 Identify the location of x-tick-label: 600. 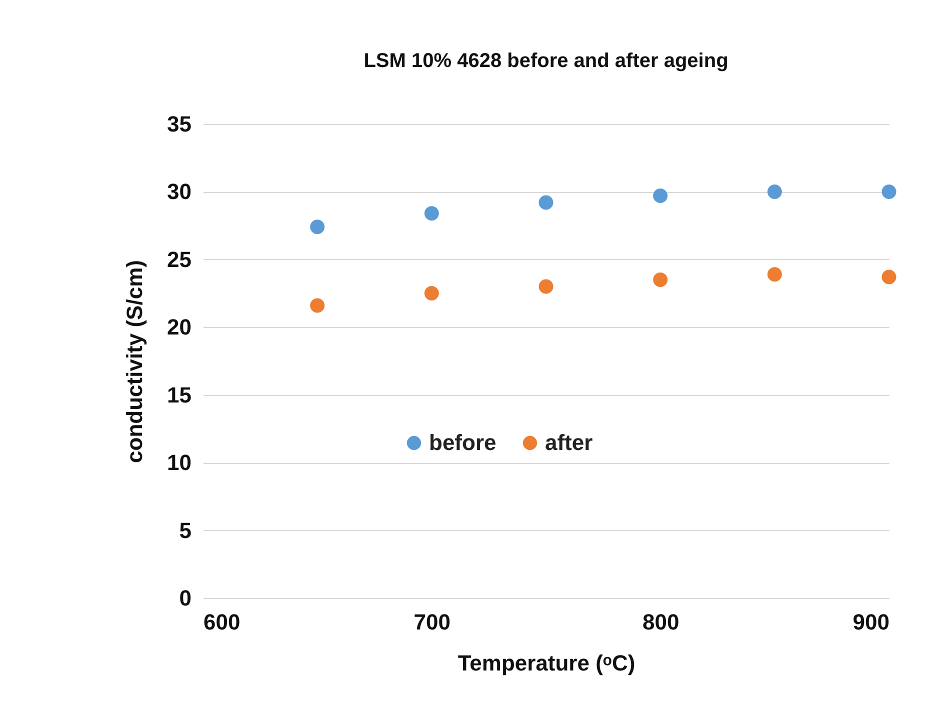
(222, 622).